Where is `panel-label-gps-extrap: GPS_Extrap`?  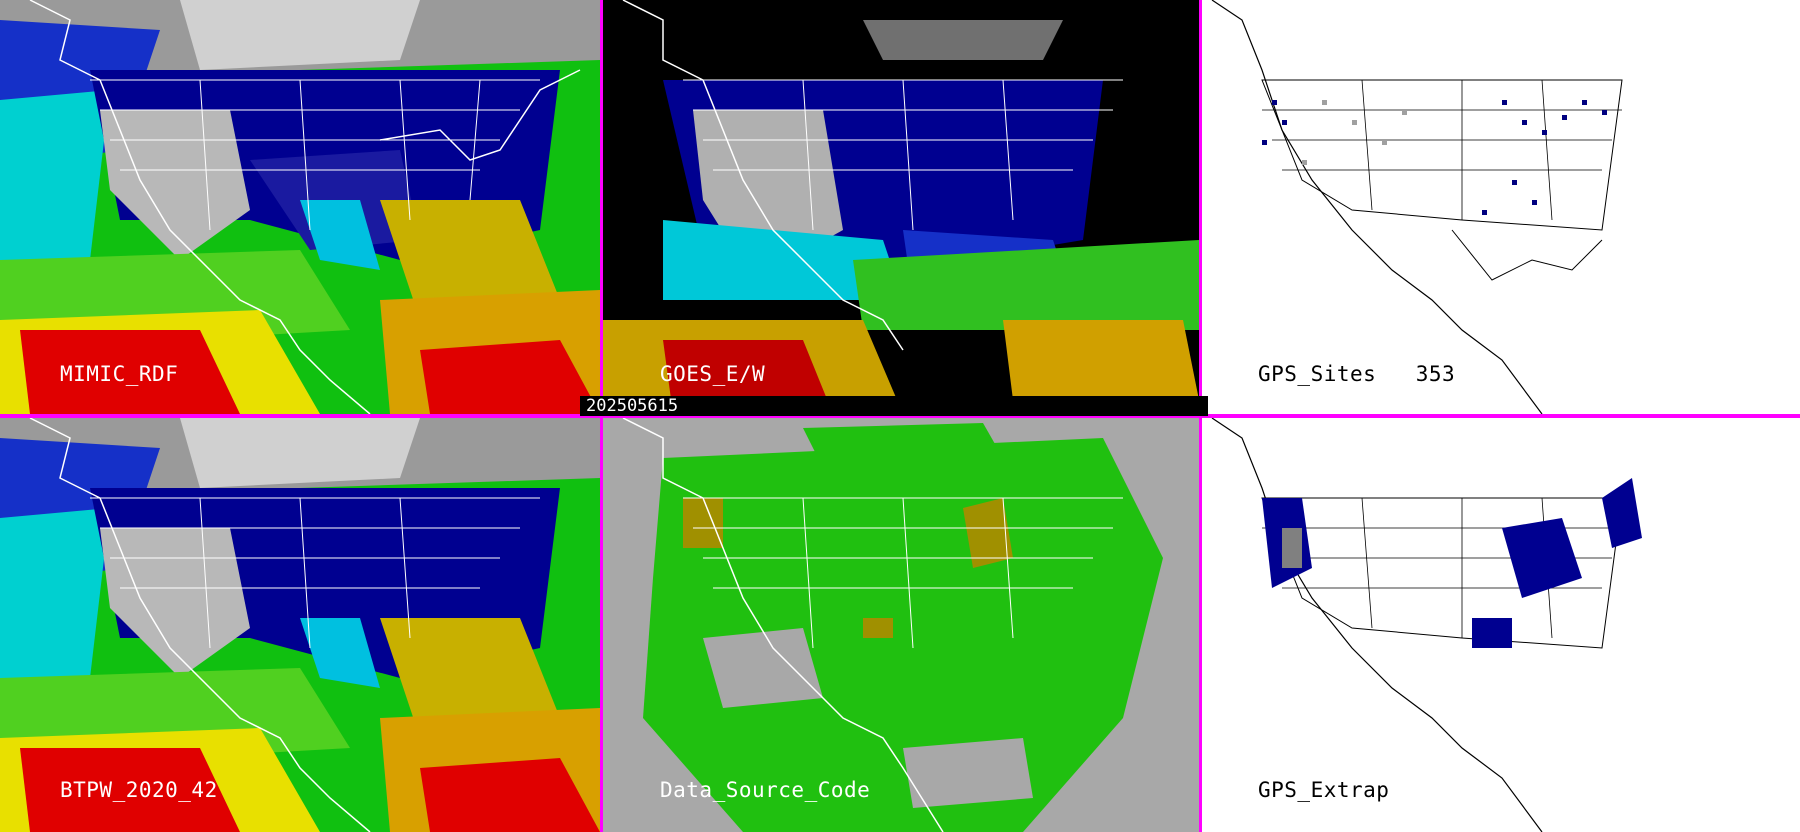
panel-label-gps-extrap: GPS_Extrap is located at coordinates (1324, 790).